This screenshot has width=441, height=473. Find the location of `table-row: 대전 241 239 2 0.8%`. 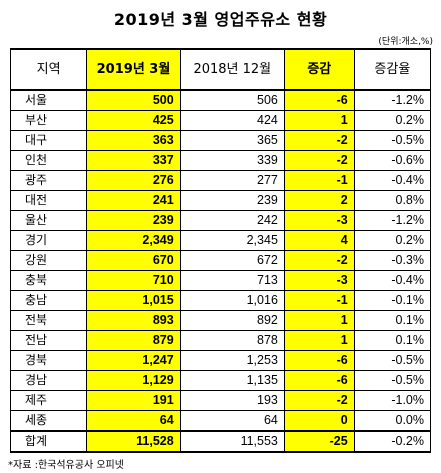

table-row: 대전 241 239 2 0.8% is located at coordinates (220, 200).